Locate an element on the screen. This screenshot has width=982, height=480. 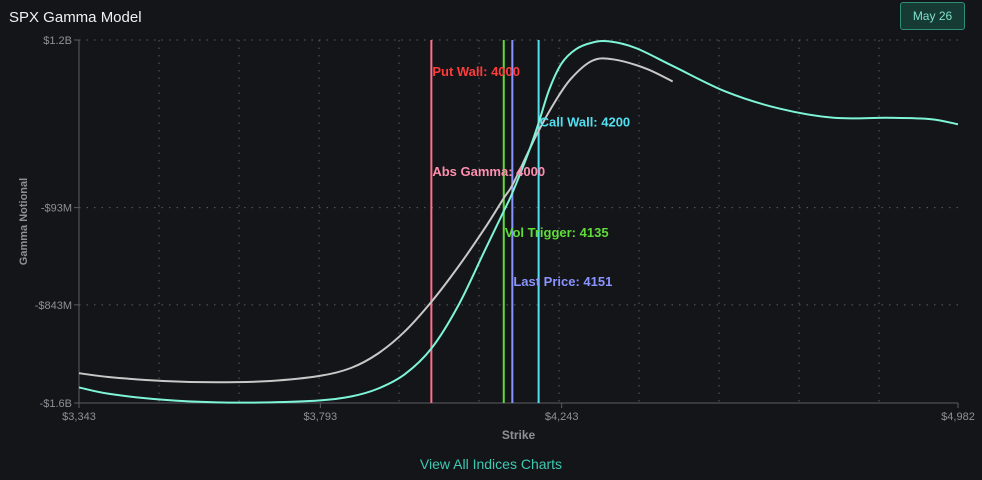
marker-label: Call Wall: 4200 is located at coordinates (585, 122).